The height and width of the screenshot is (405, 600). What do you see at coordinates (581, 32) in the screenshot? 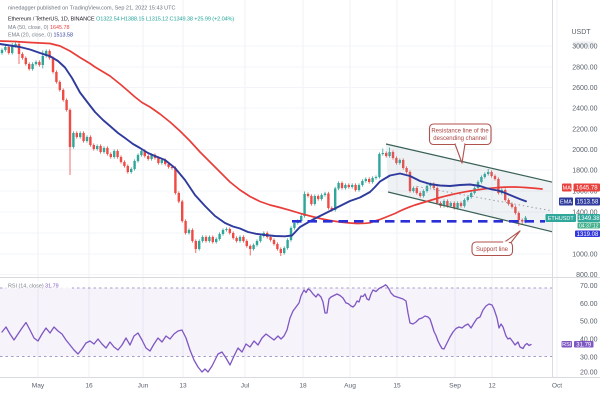
I see `svg-text: USDT` at bounding box center [581, 32].